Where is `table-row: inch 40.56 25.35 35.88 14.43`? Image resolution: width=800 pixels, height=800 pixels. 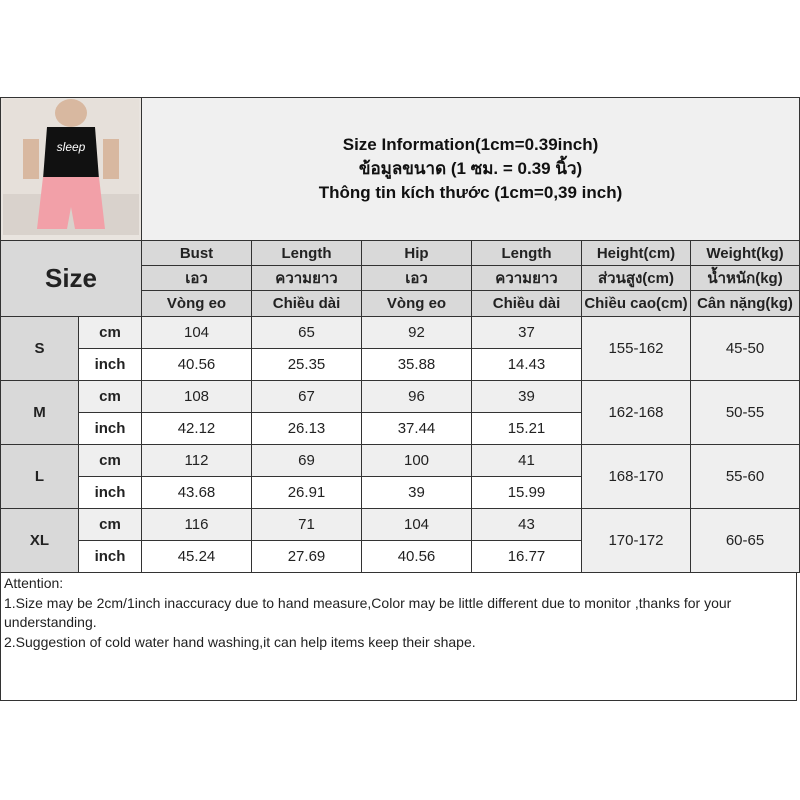
table-row: inch 40.56 25.35 35.88 14.43 is located at coordinates (400, 364).